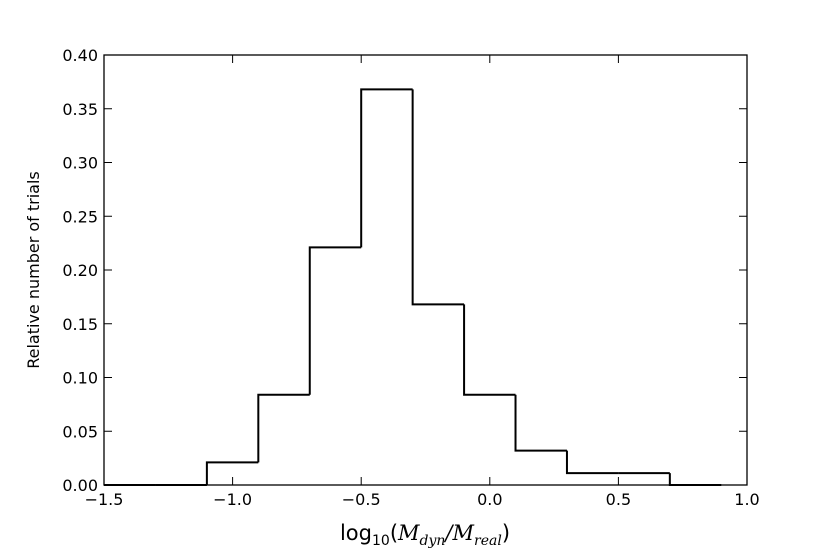 The height and width of the screenshot is (554, 830). I want to click on y-tick-label: 0.10, so click(80, 378).